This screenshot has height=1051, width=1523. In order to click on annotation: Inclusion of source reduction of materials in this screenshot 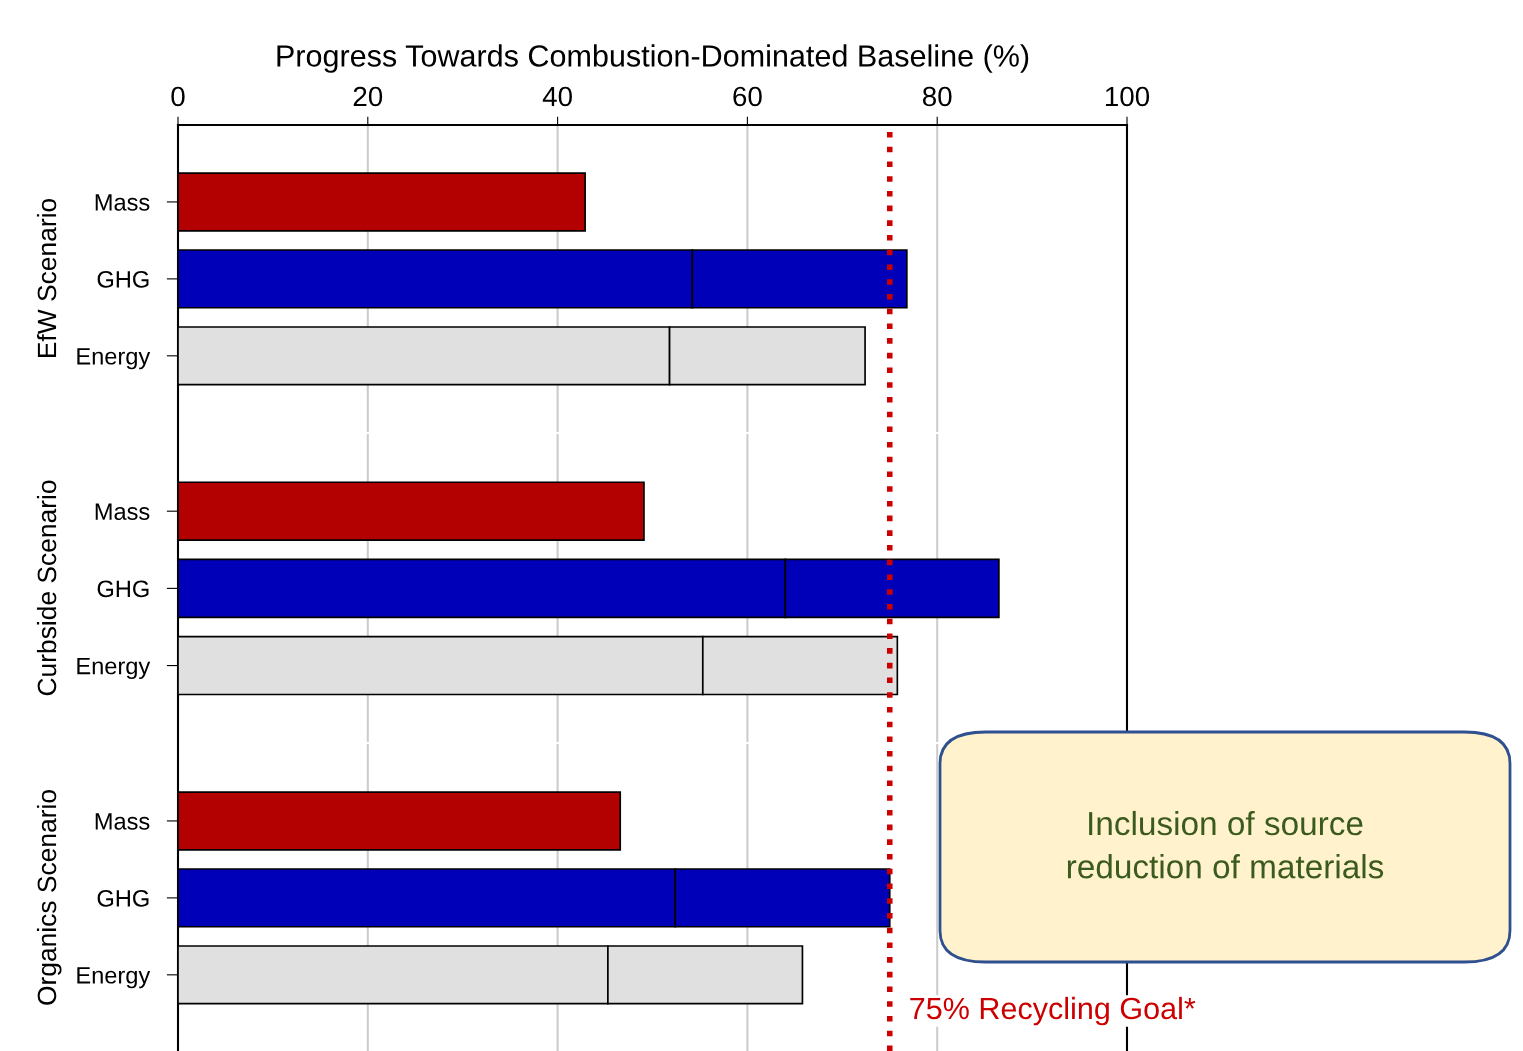, I will do `click(1225, 844)`.